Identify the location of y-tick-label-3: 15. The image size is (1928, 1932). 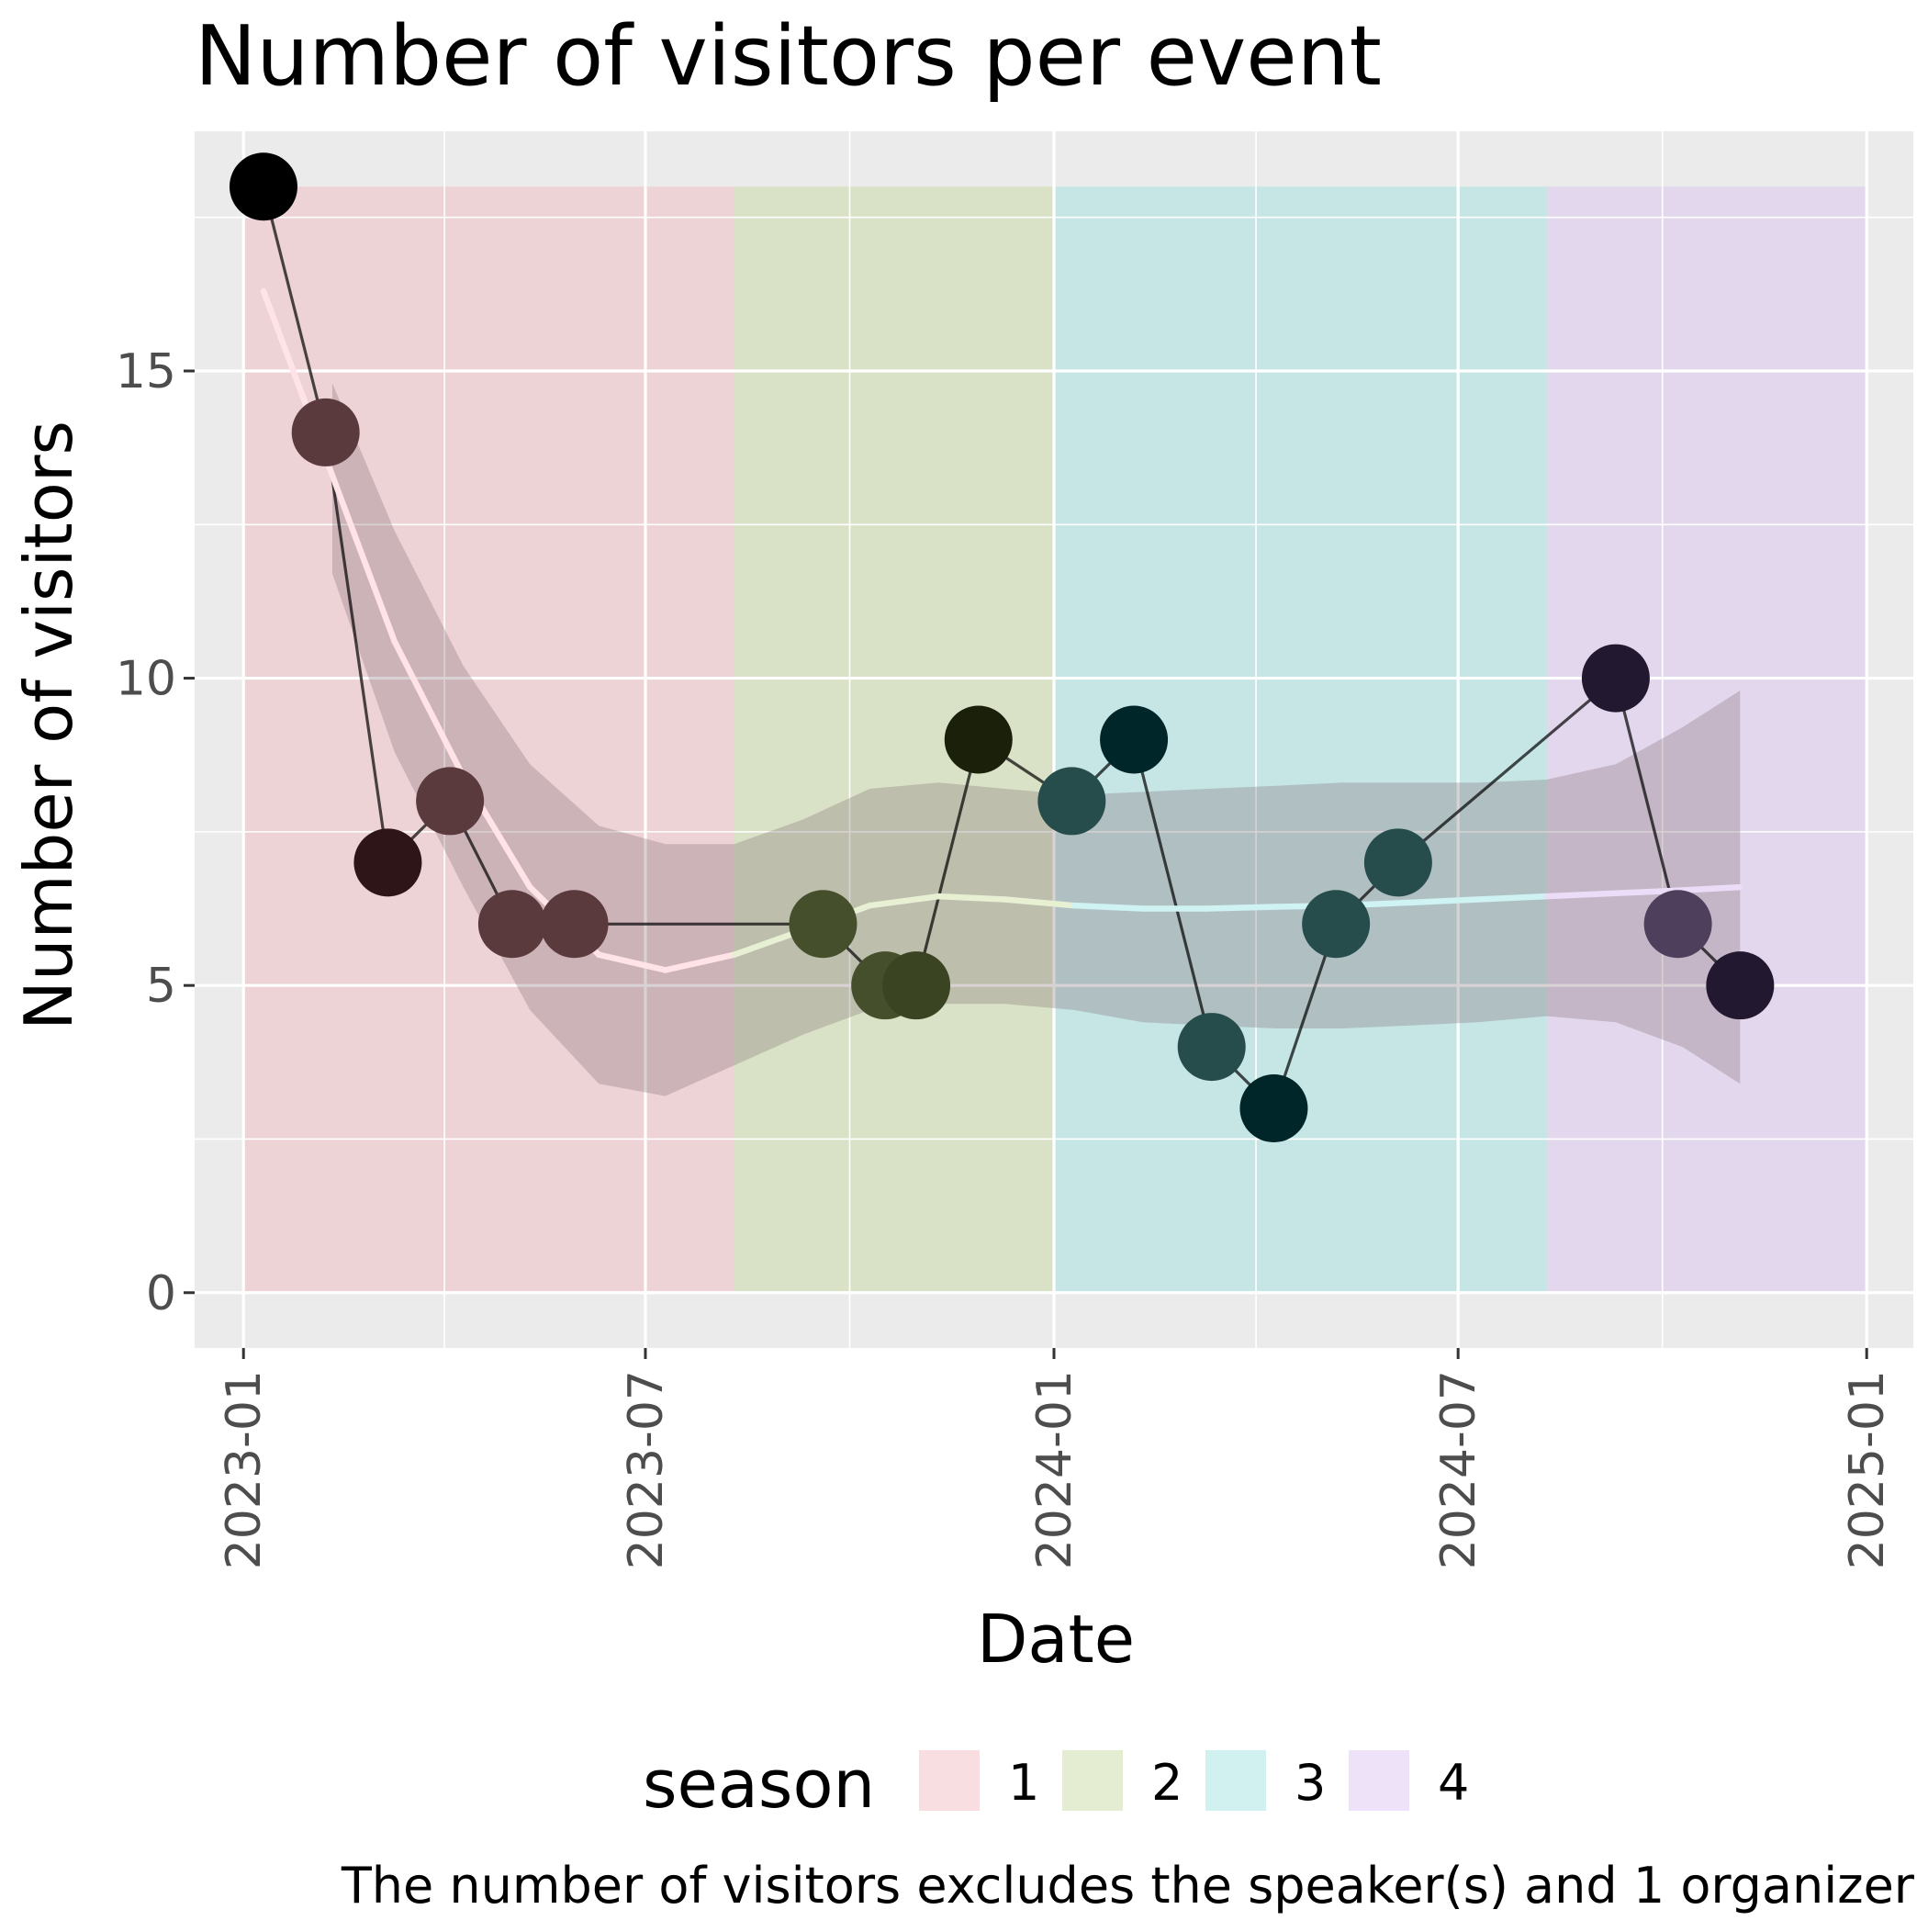
(146, 371).